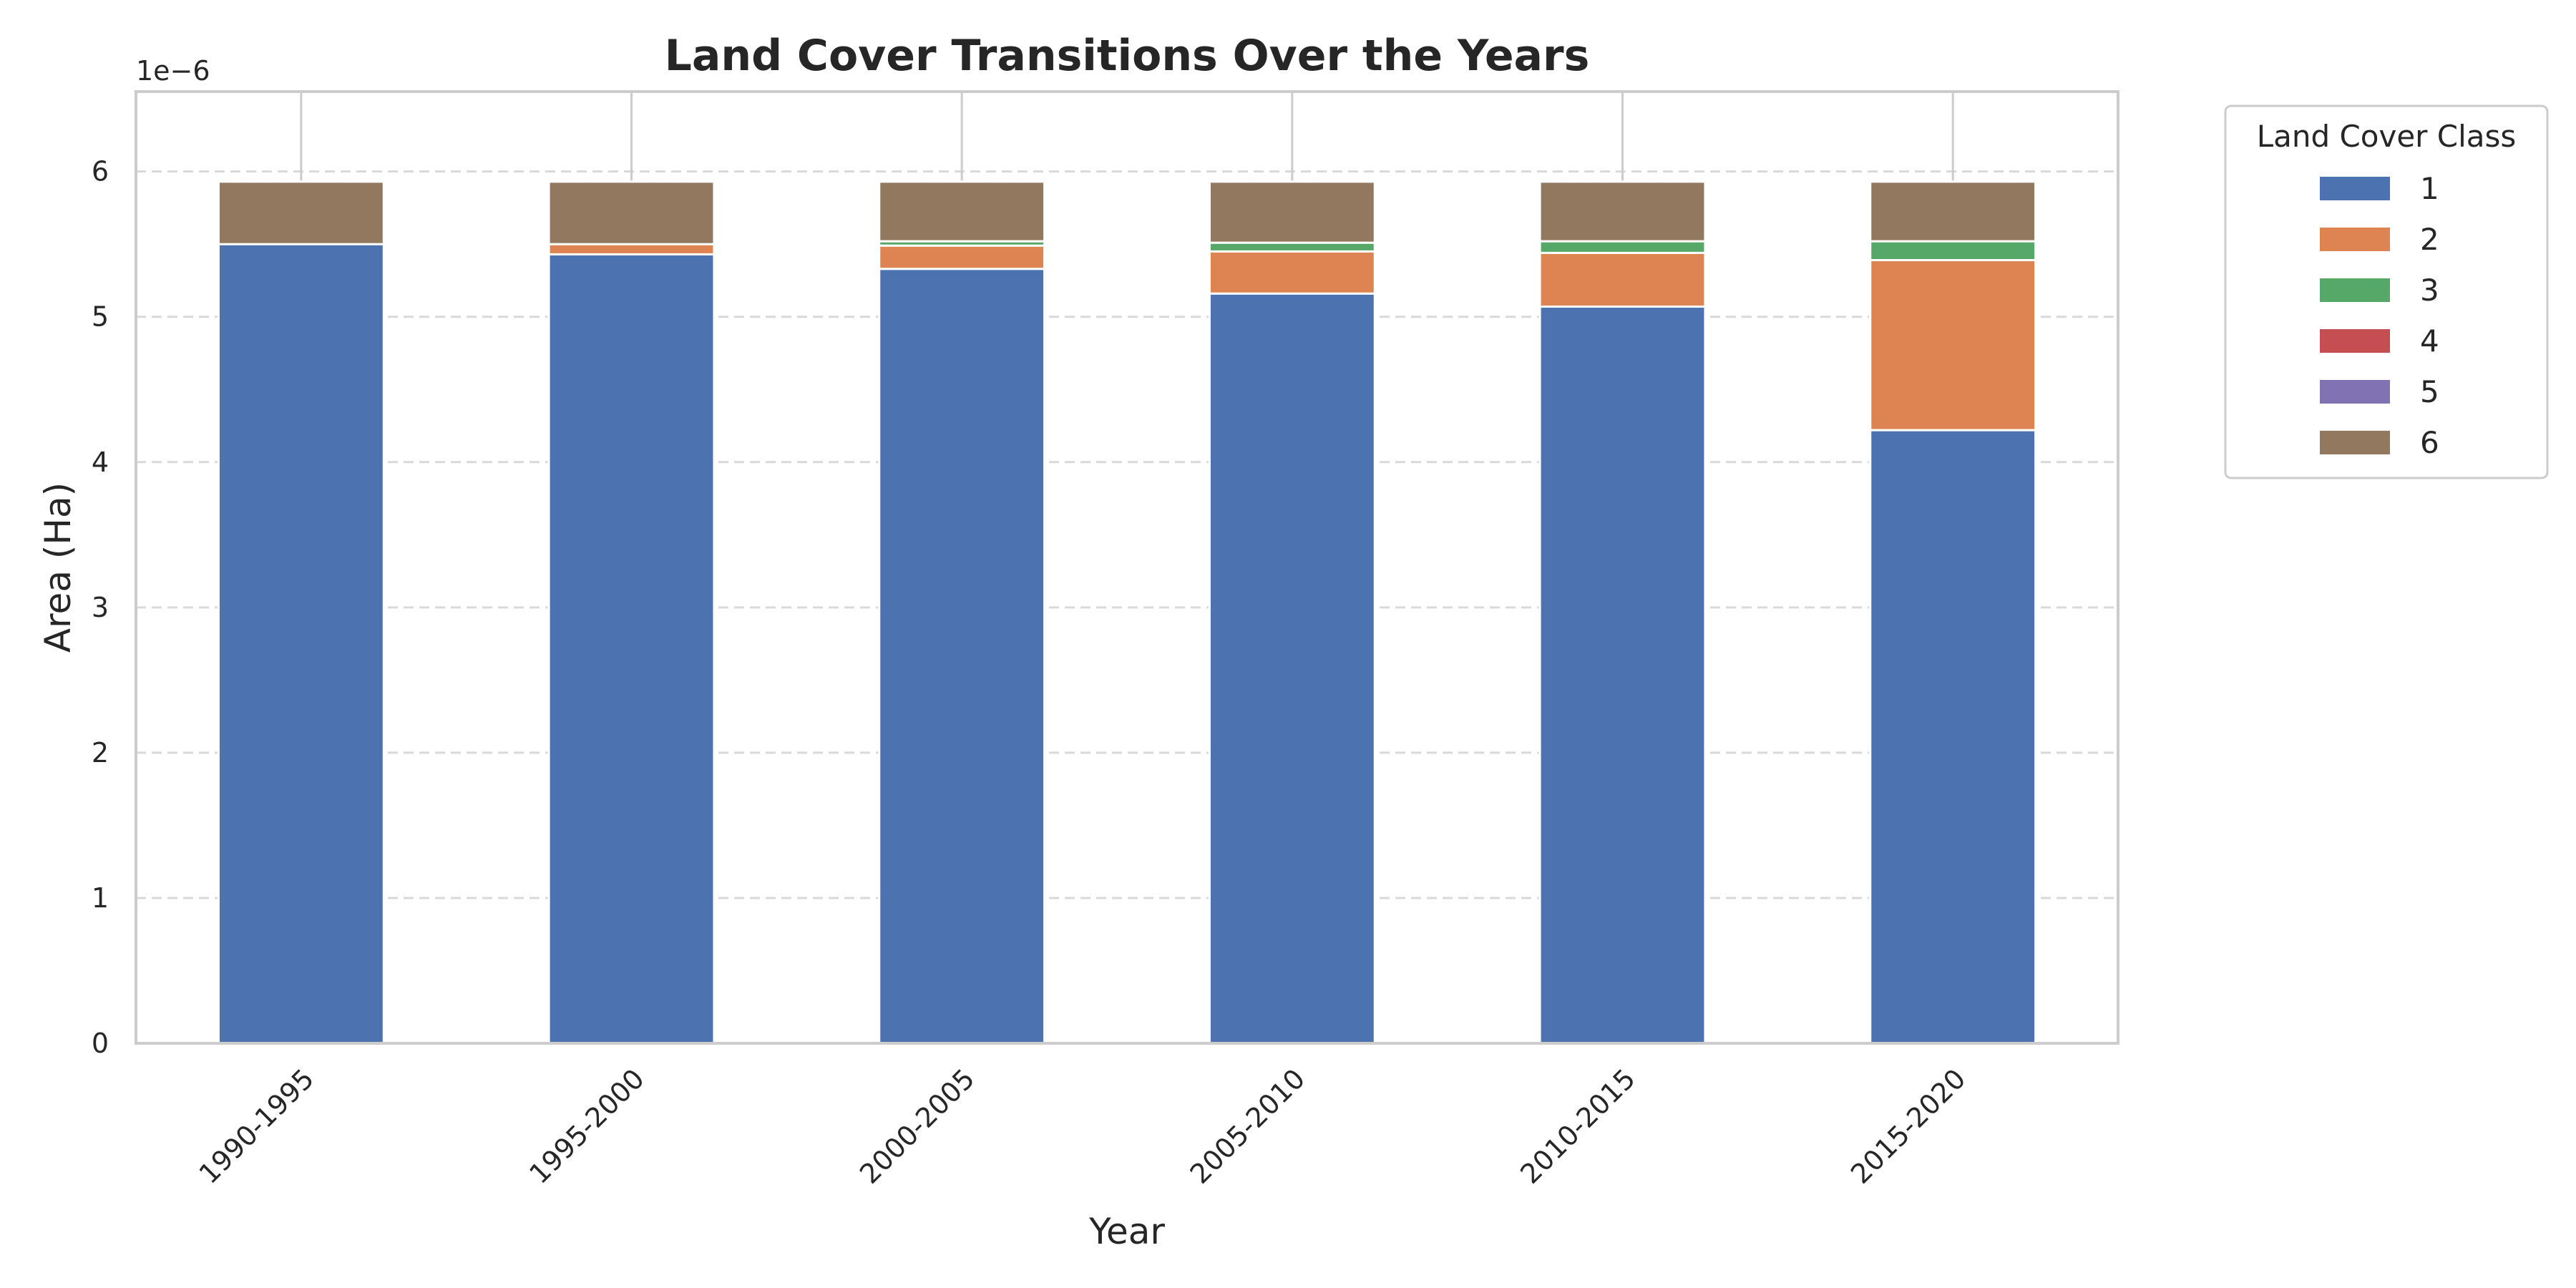 This screenshot has height=1288, width=2576. Describe the element at coordinates (100, 753) in the screenshot. I see `y-tick-label: 2` at that location.